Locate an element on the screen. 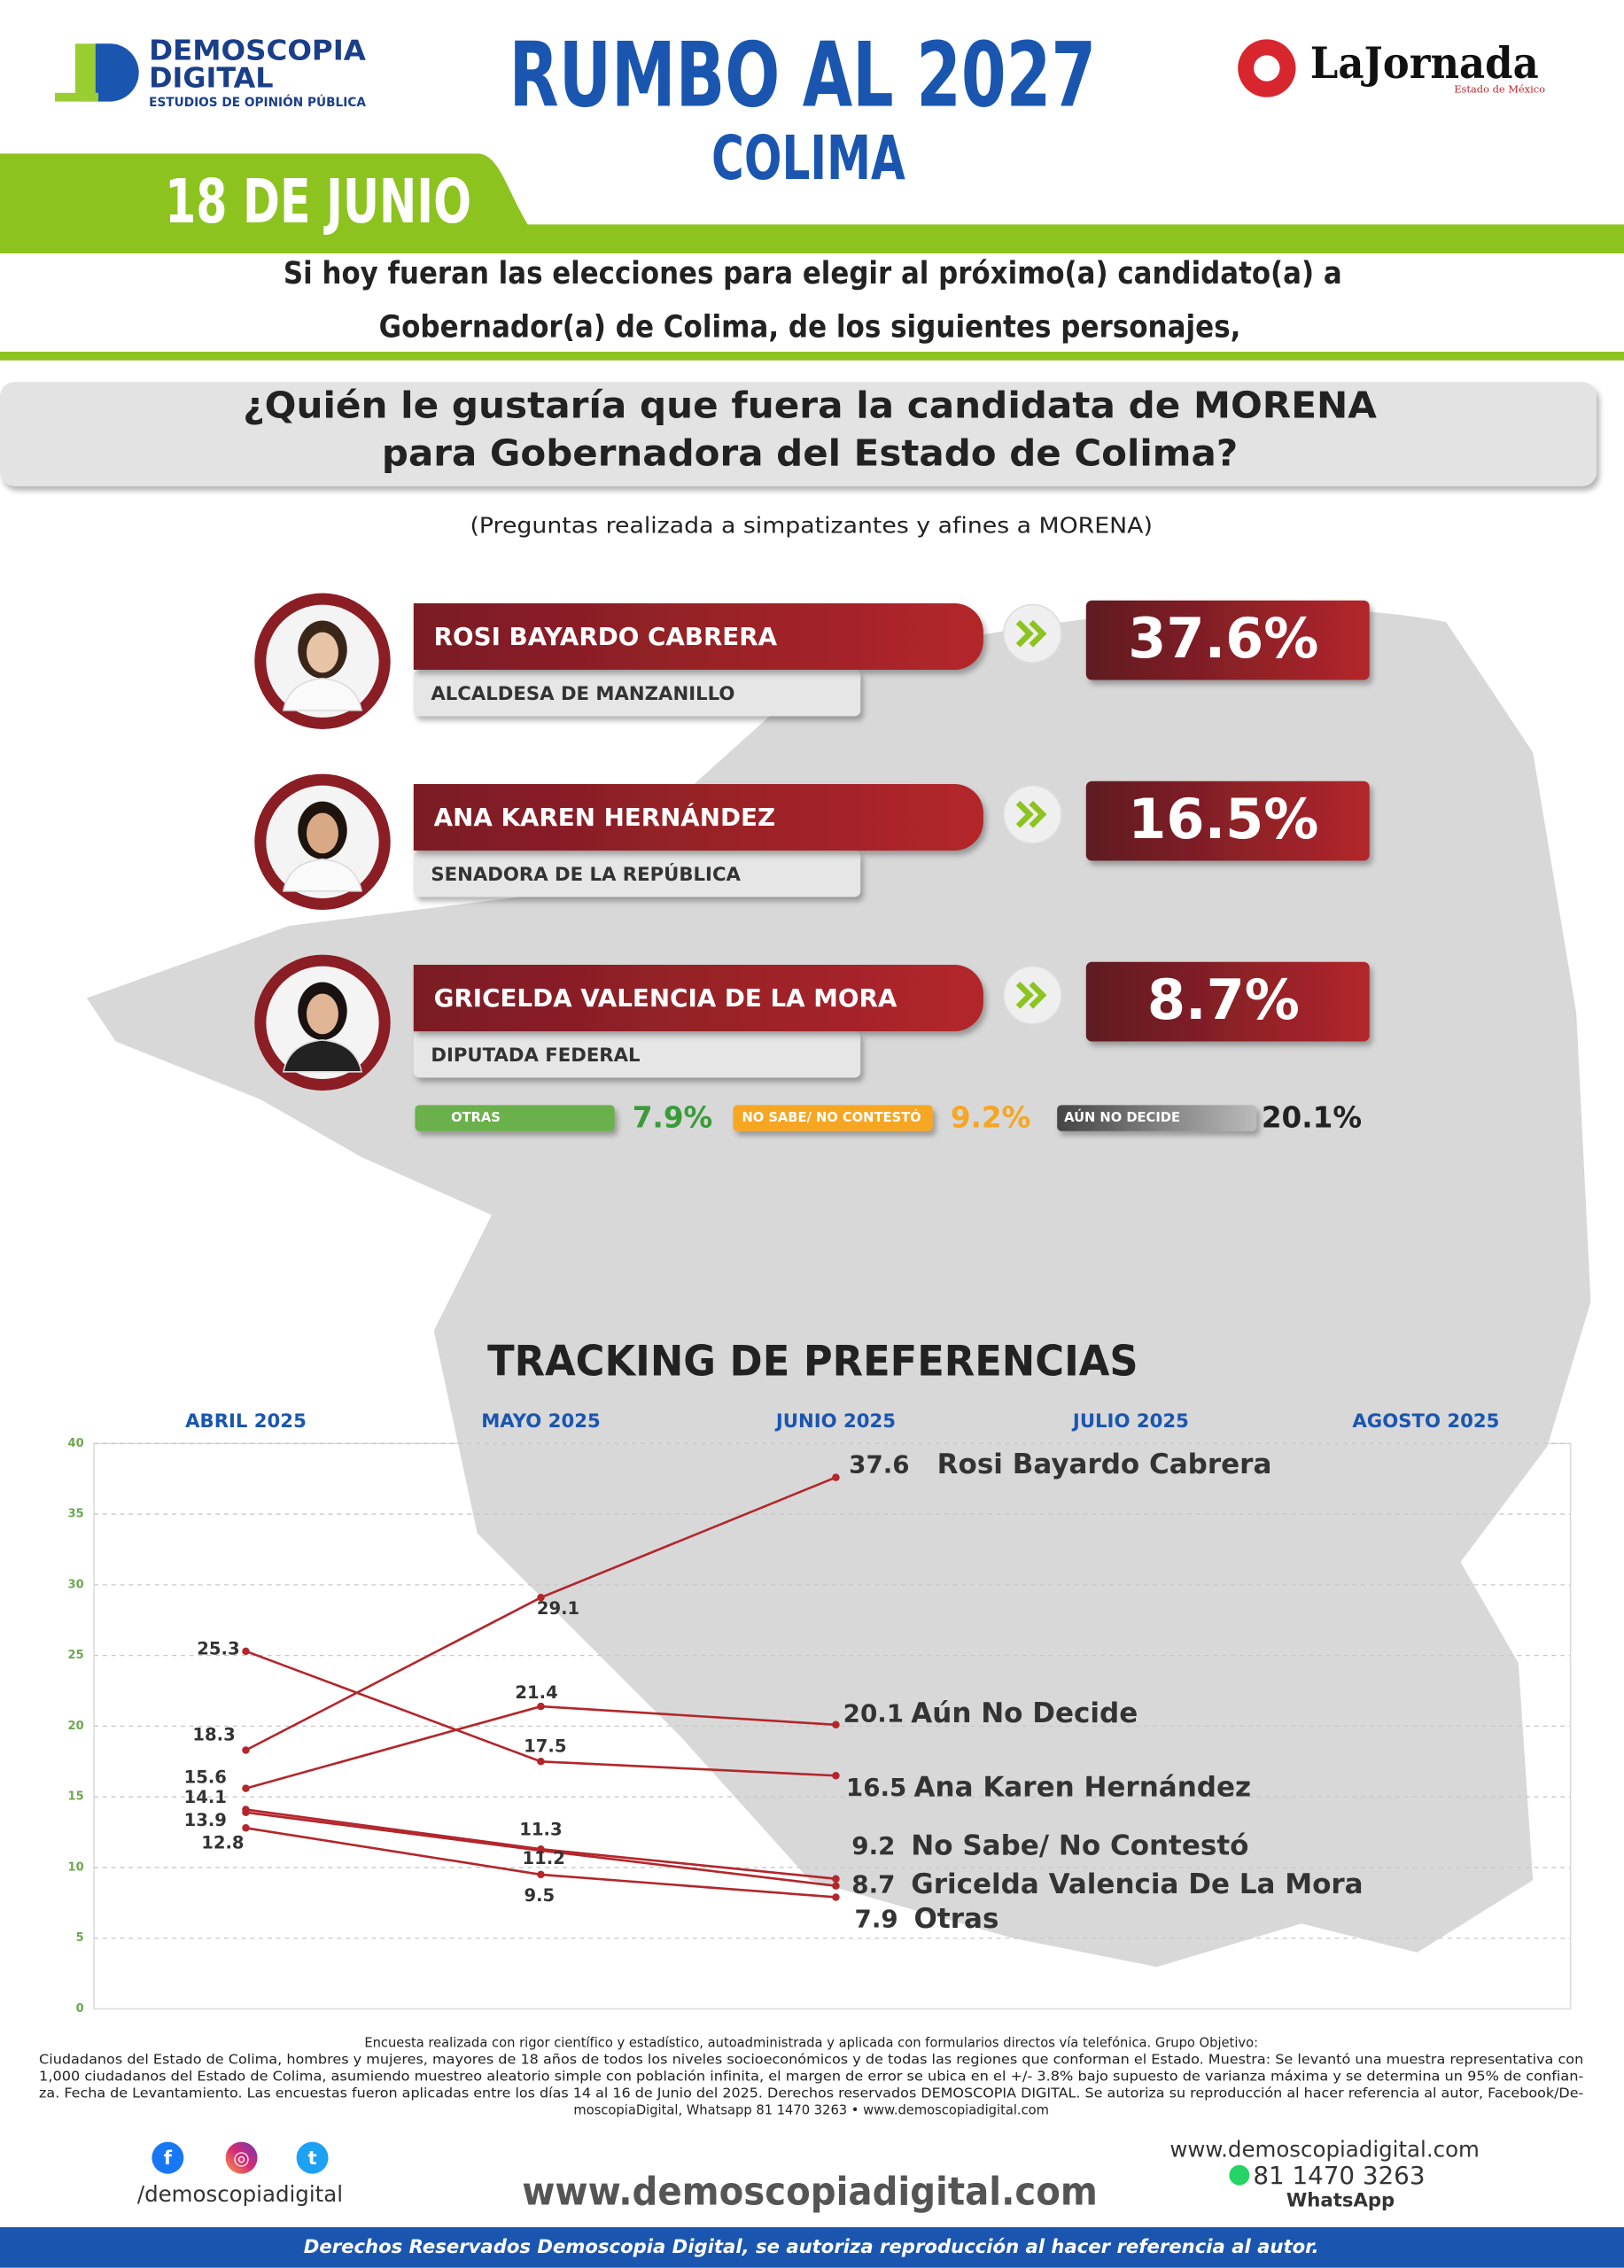  y-tick-label: 35 is located at coordinates (76, 1514).